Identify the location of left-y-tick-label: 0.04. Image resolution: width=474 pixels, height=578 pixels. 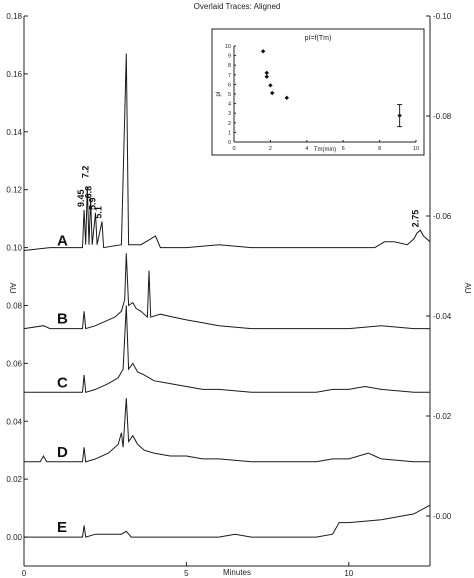
(14, 421).